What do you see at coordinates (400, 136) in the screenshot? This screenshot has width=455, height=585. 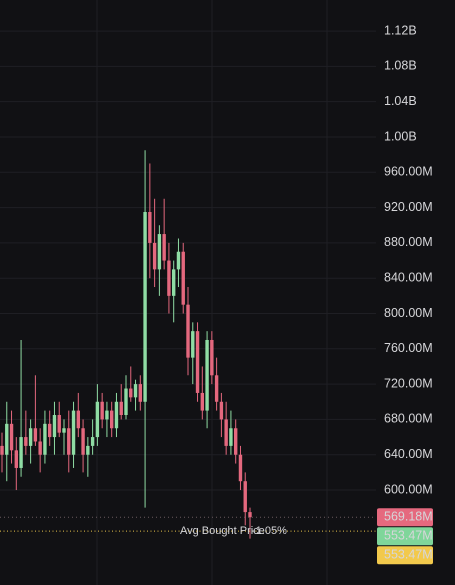 I see `y-tick-label: 1.00B` at bounding box center [400, 136].